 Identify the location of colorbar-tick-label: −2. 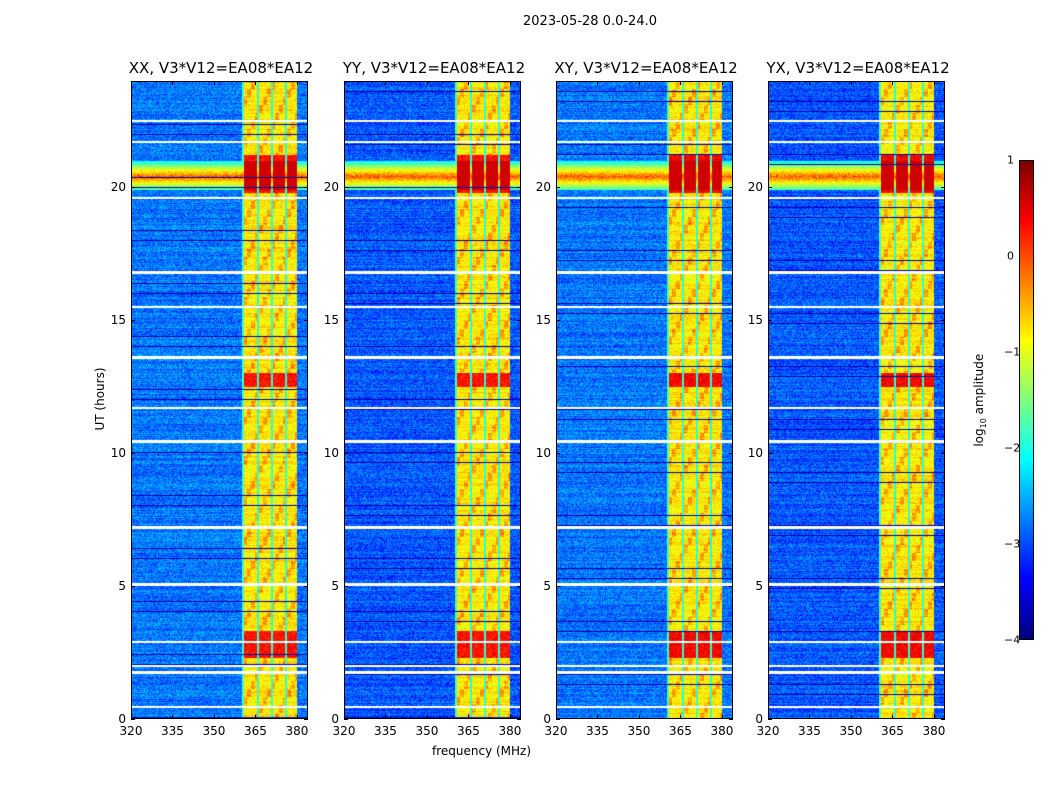
(1012, 448).